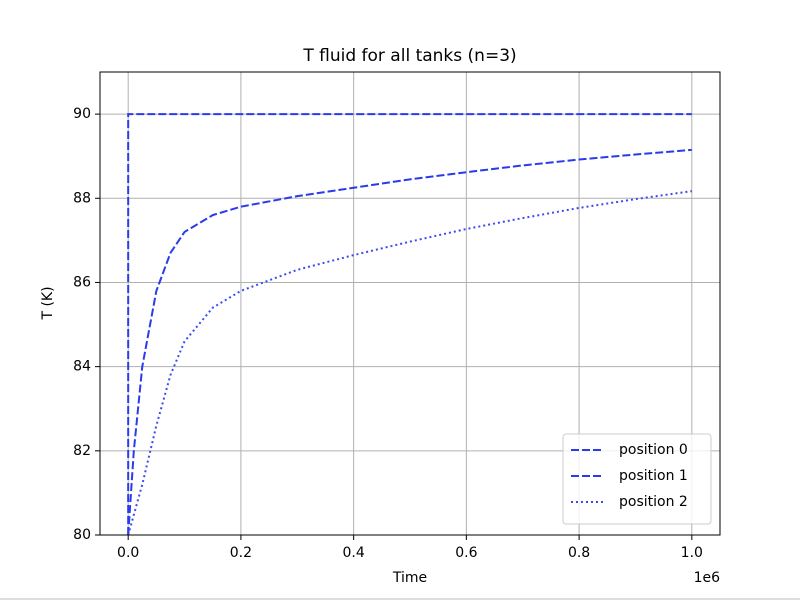  I want to click on x-tick-label: 1.0, so click(692, 553).